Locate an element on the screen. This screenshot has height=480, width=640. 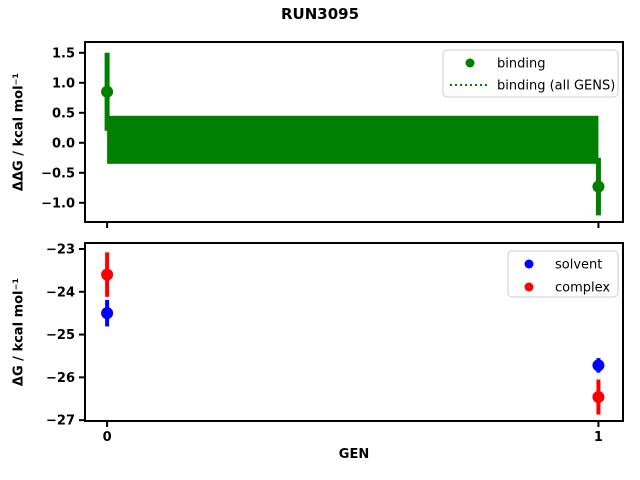
y-tick-label: 0.5 is located at coordinates (63, 113).